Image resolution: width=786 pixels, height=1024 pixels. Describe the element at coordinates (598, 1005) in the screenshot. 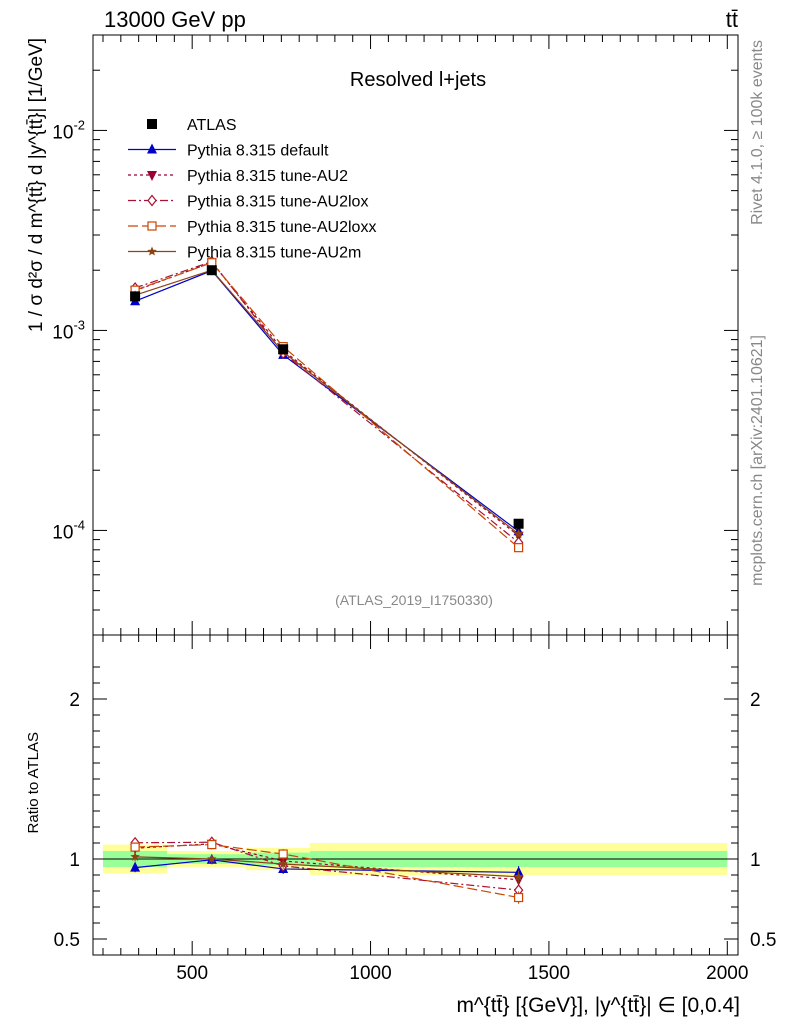

I see `x-axis-label: m^{tt̄} [{GeV}], |y^{tt̄}| ∈ [0,0.4]` at that location.